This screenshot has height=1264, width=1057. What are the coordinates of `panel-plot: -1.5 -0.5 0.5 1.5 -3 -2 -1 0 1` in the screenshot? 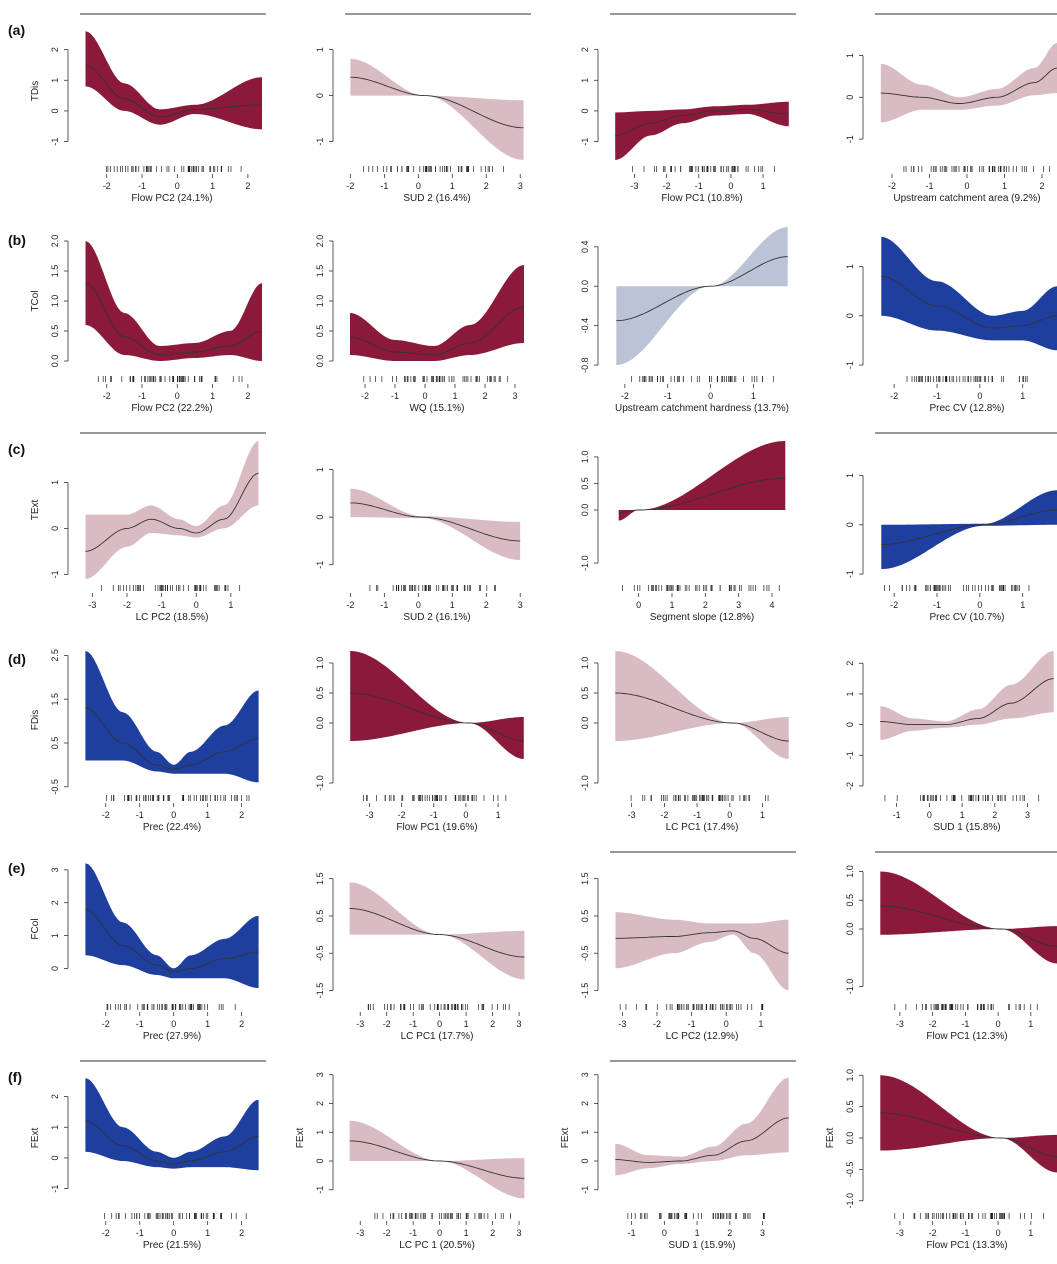 It's located at (688, 940).